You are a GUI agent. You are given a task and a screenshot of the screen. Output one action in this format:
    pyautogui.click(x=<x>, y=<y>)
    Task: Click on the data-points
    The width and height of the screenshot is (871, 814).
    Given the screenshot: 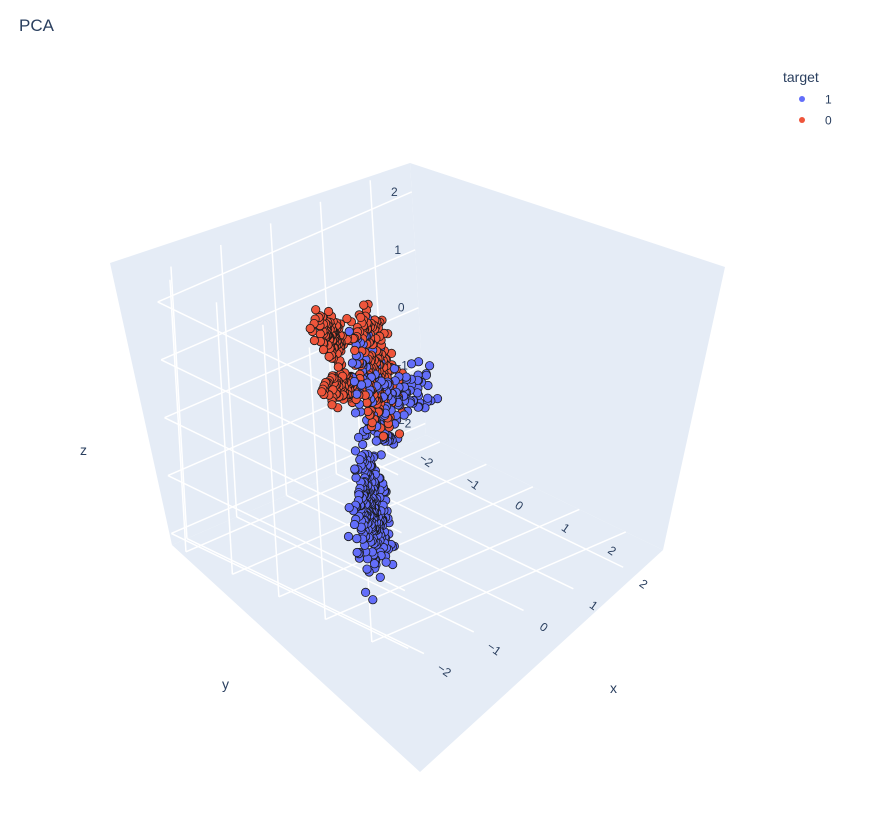 What is the action you would take?
    pyautogui.click(x=374, y=452)
    